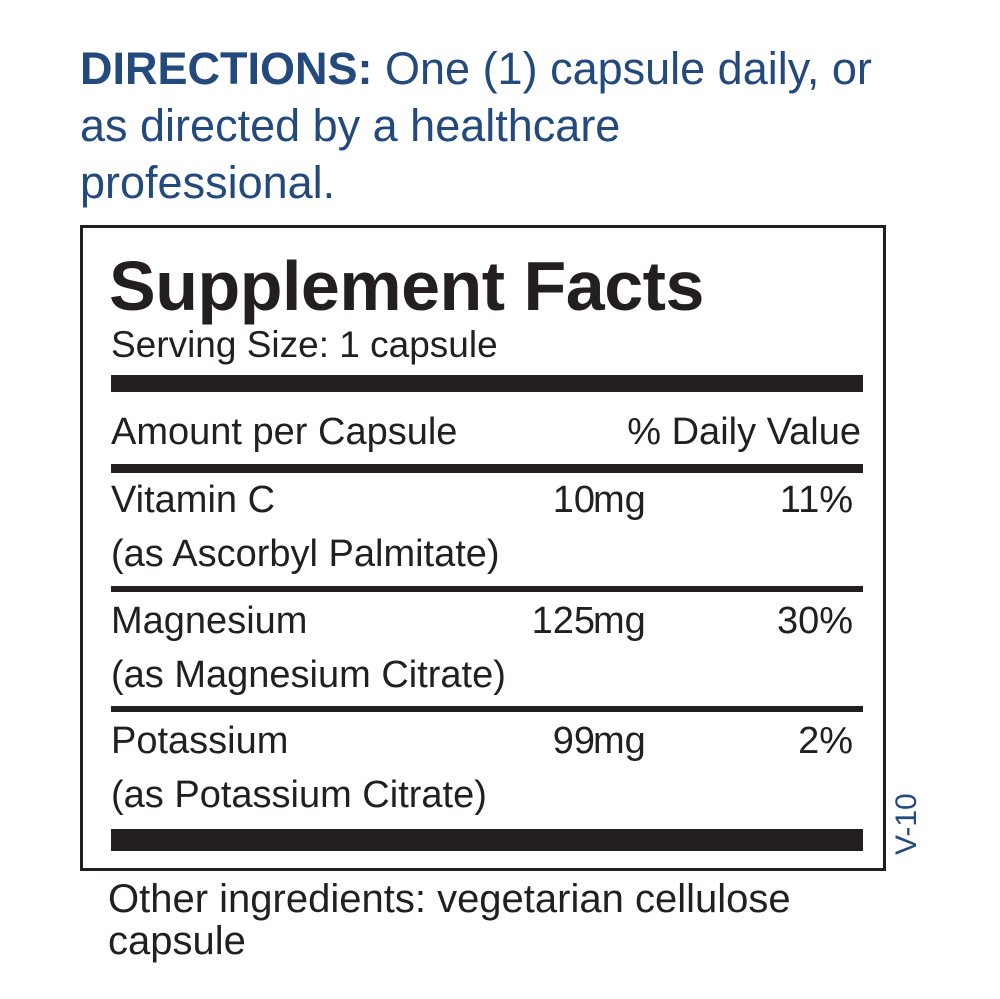 Image resolution: width=1000 pixels, height=999 pixels. What do you see at coordinates (814, 621) in the screenshot?
I see `nutrient-dv: 30%` at bounding box center [814, 621].